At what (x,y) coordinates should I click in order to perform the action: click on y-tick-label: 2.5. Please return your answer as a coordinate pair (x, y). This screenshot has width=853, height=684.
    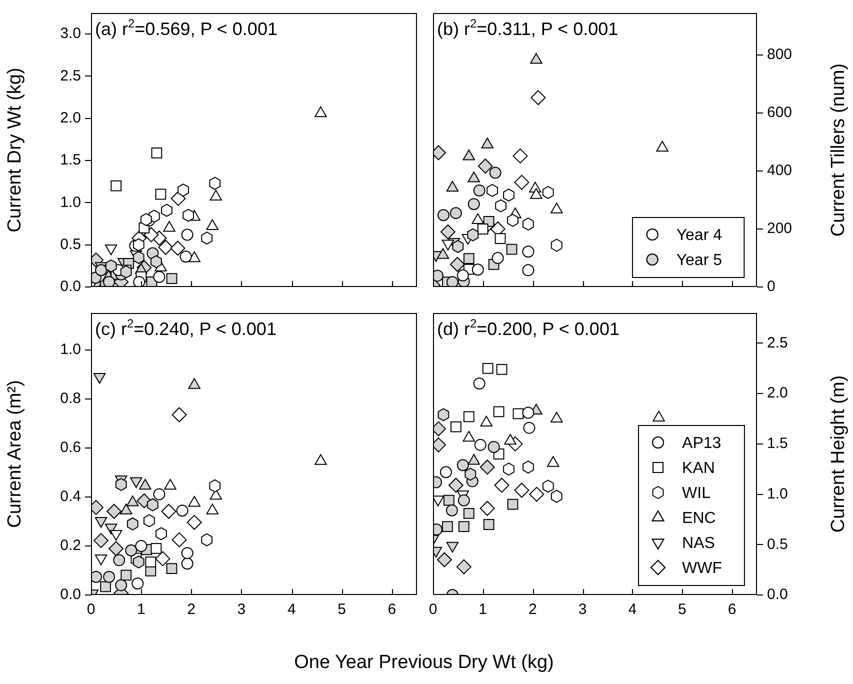
    Looking at the image, I should click on (70, 75).